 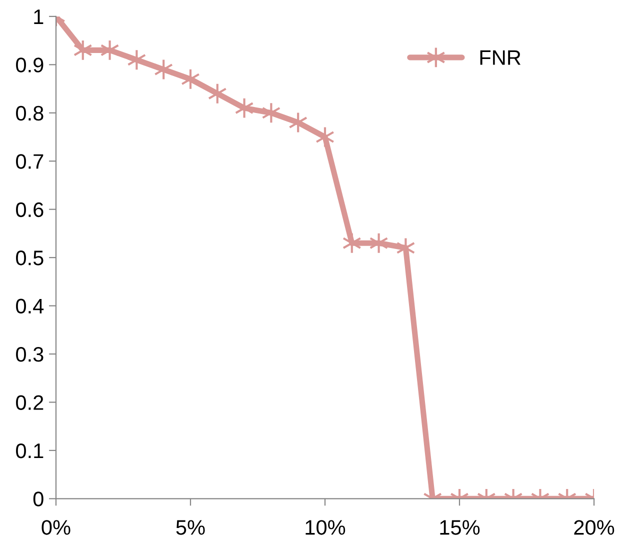 I want to click on y-tick-label: 0, so click(x=38, y=499).